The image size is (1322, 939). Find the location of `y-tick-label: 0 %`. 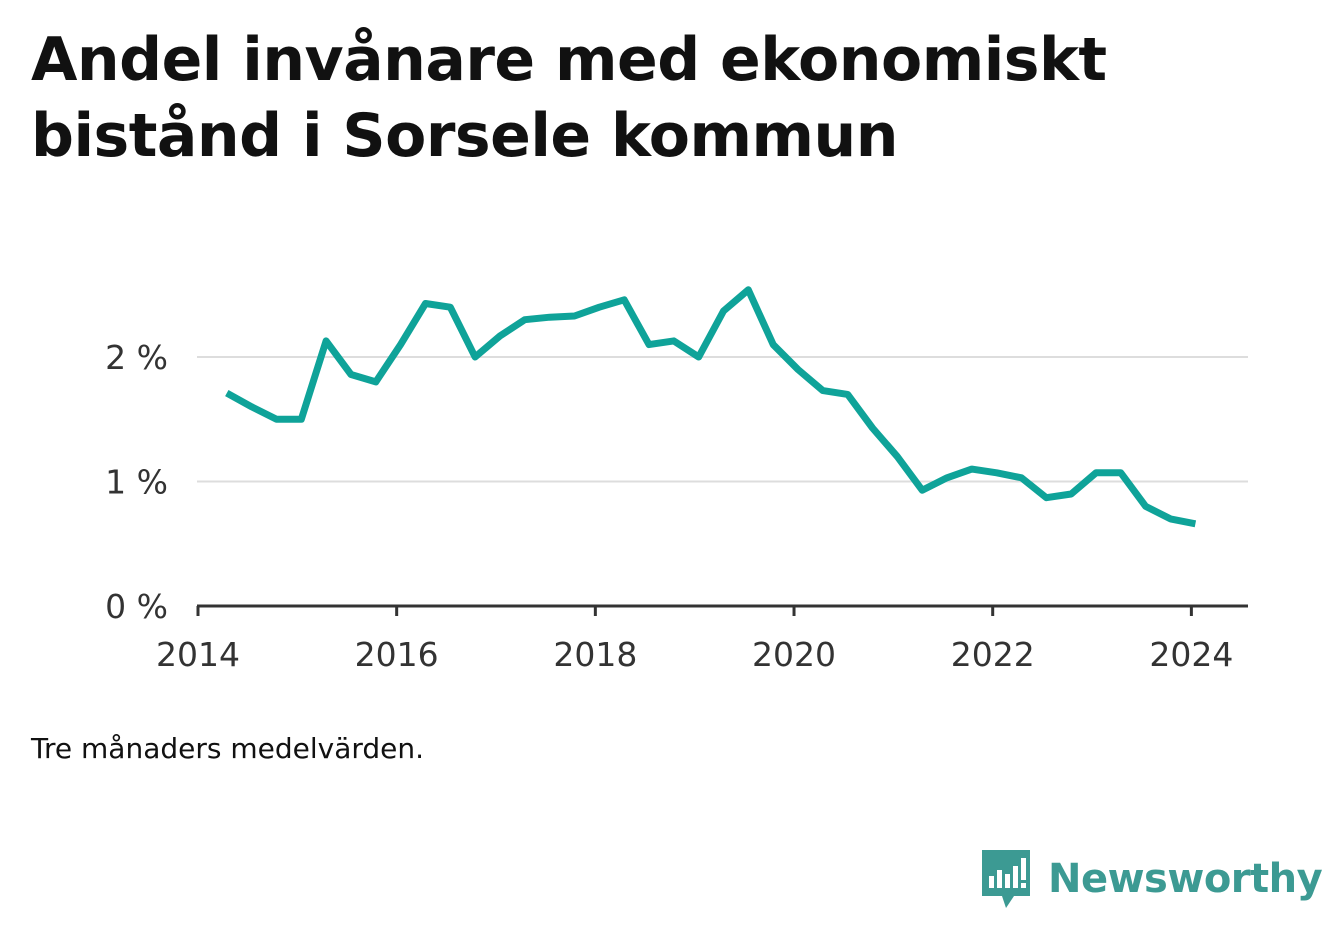

y-tick-label: 0 % is located at coordinates (136, 606).